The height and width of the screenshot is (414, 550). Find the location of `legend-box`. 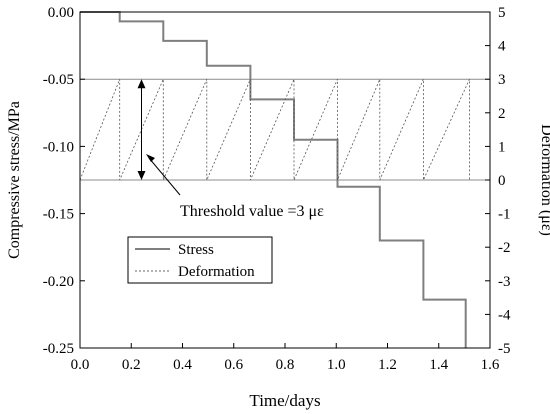

legend-box is located at coordinates (200, 260).